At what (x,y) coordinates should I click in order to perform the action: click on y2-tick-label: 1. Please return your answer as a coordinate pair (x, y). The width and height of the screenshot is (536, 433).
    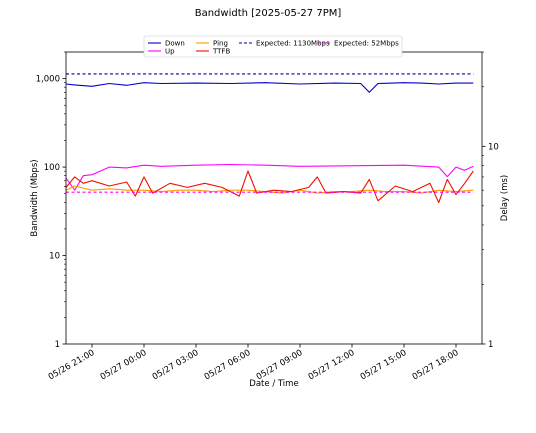
    Looking at the image, I should click on (490, 345).